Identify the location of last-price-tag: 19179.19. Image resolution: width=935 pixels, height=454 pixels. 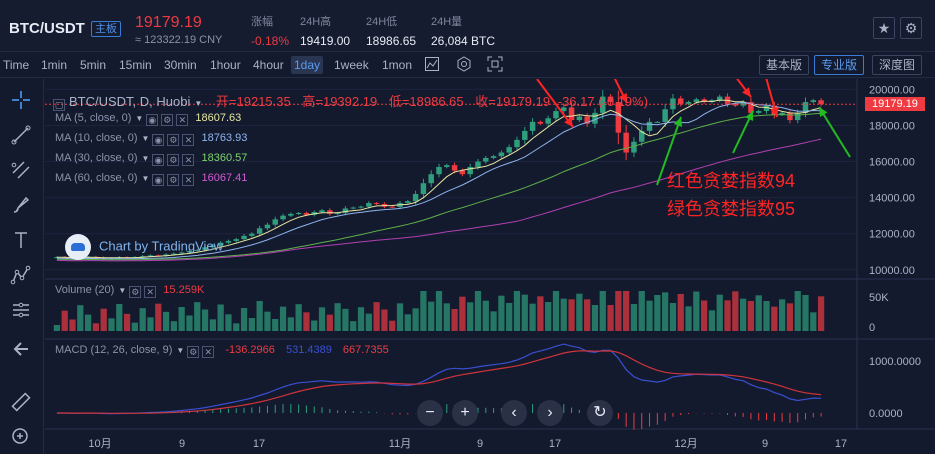
(895, 104).